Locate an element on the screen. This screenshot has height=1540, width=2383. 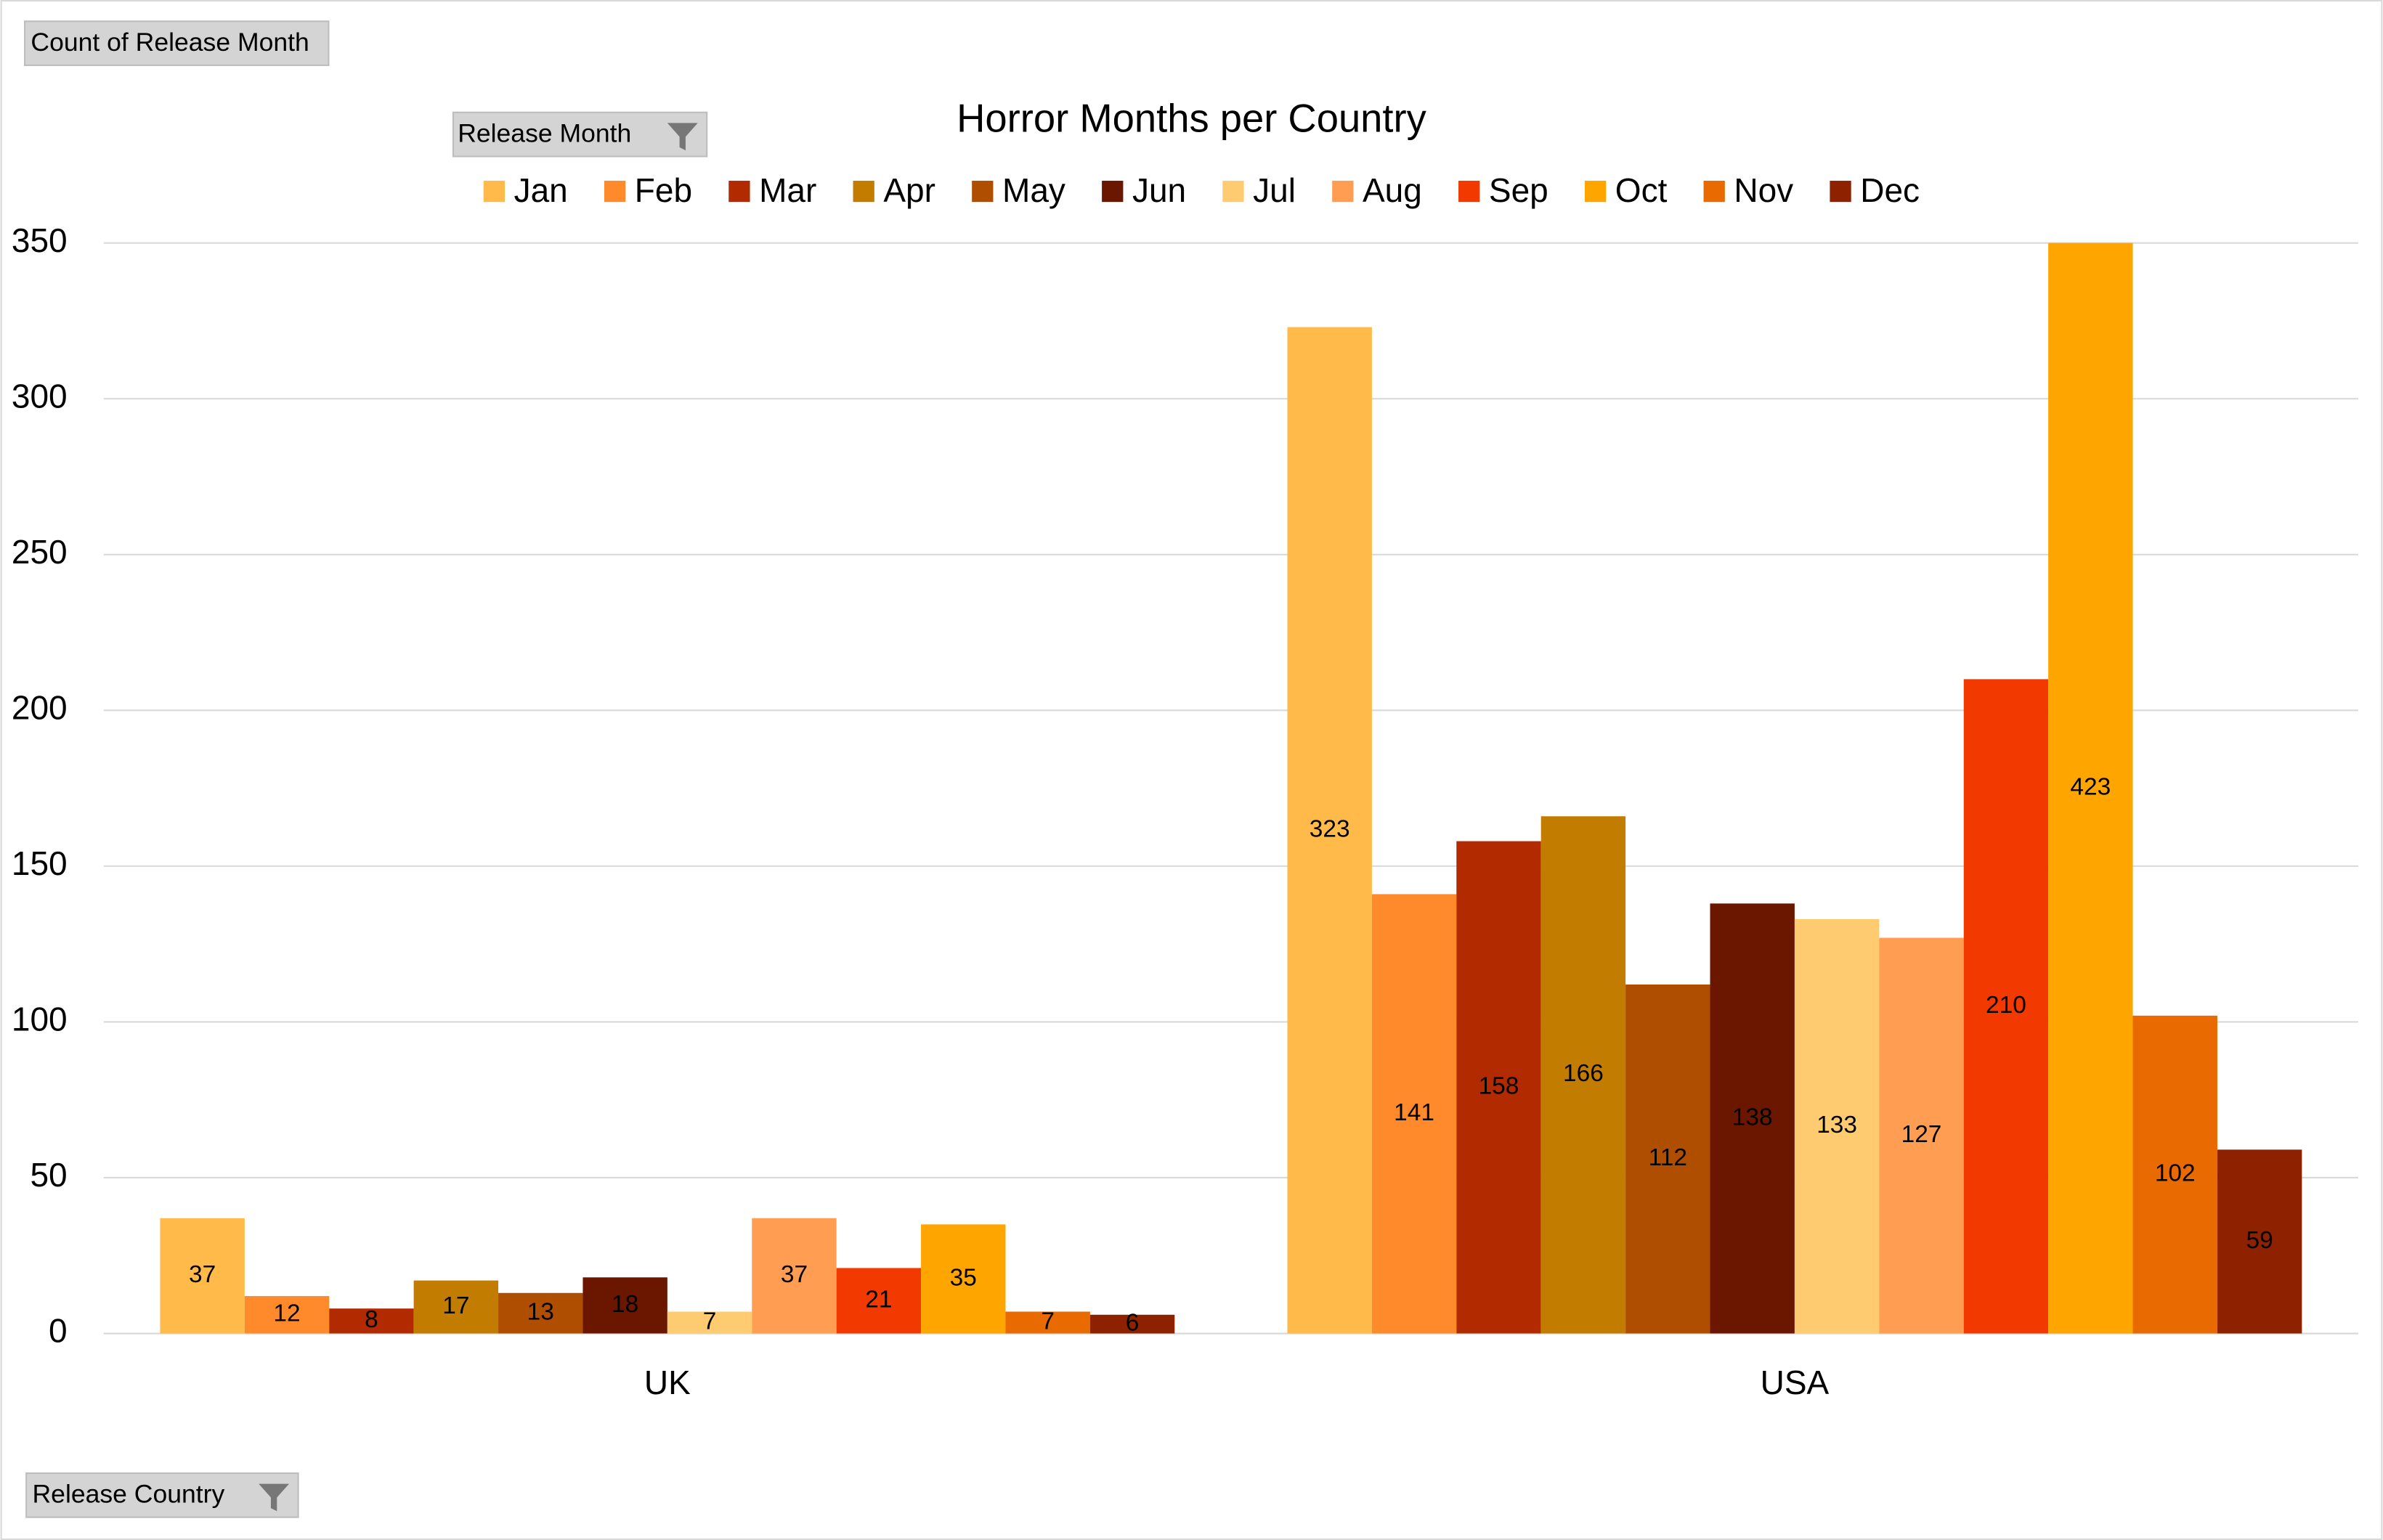
data-label: 158 is located at coordinates (1499, 1085).